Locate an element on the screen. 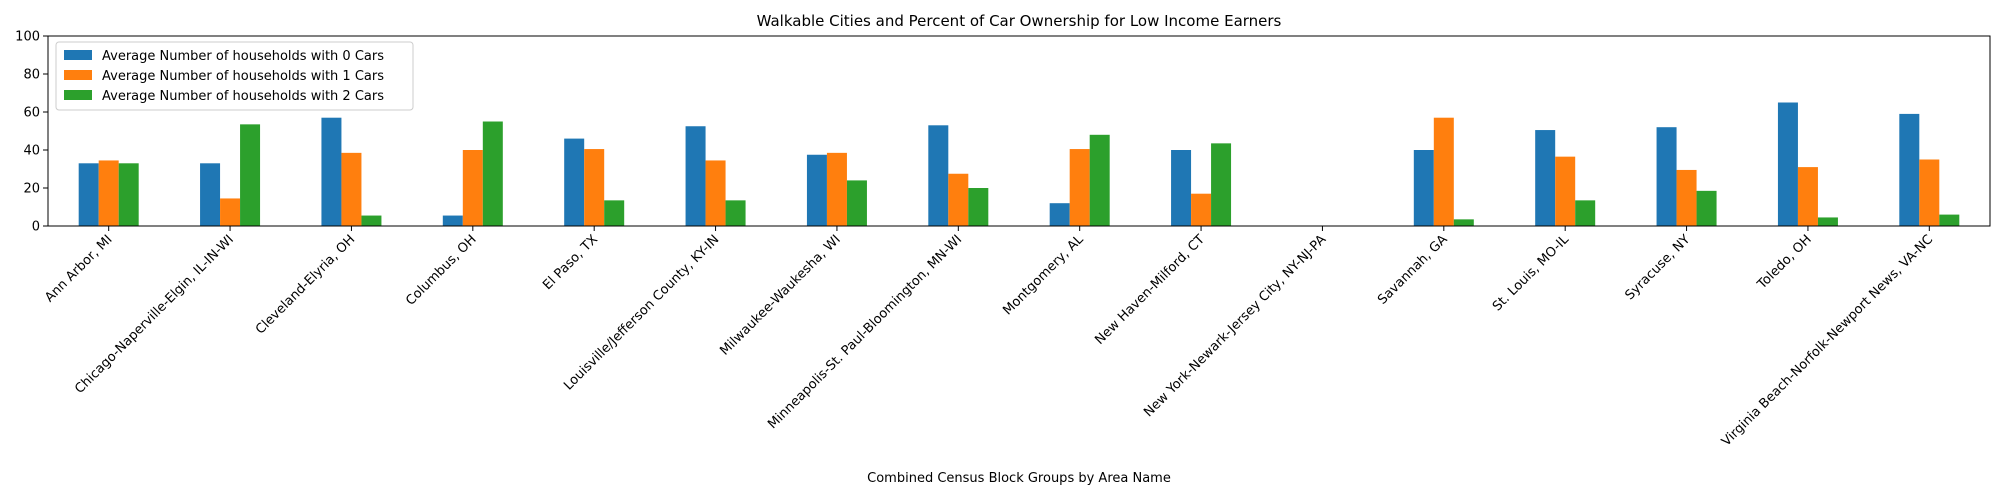 Image resolution: width=2000 pixels, height=504 pixels. x-tick-label: Columbus, OH is located at coordinates (441, 270).